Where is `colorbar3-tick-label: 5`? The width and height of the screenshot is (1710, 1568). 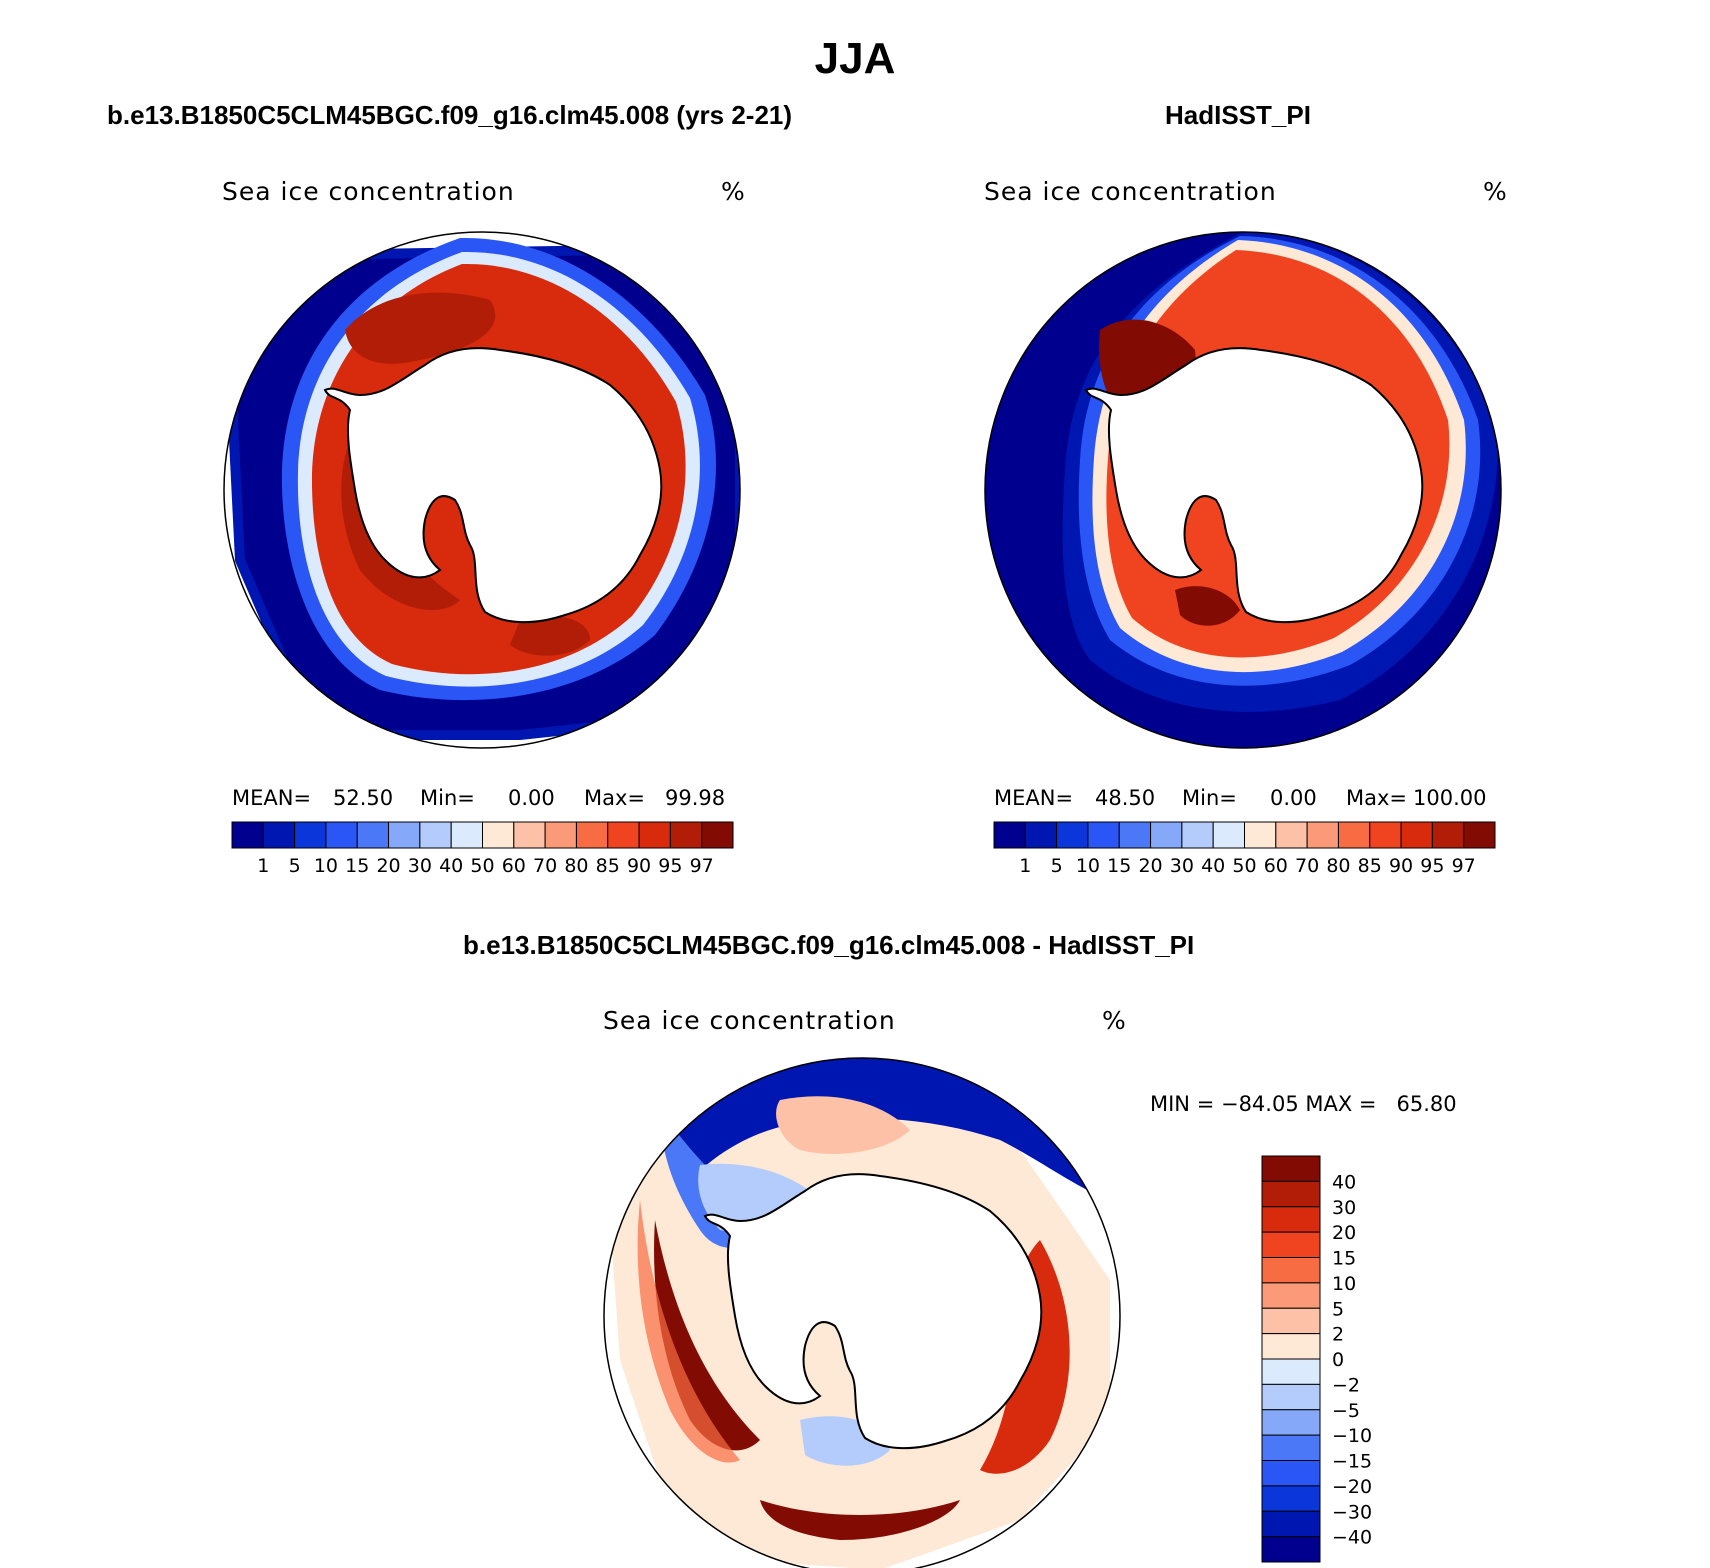 colorbar3-tick-label: 5 is located at coordinates (1338, 1309).